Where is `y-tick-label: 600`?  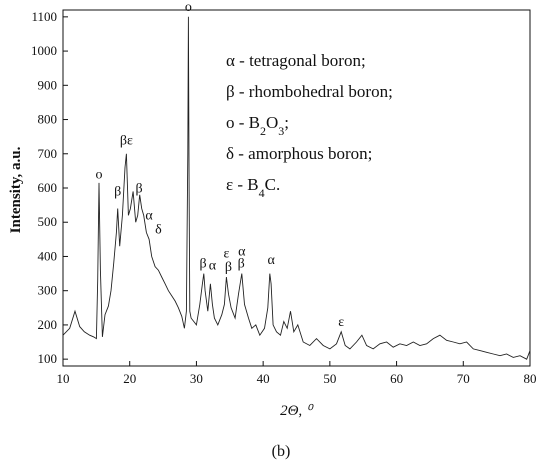 y-tick-label: 600 is located at coordinates (48, 187).